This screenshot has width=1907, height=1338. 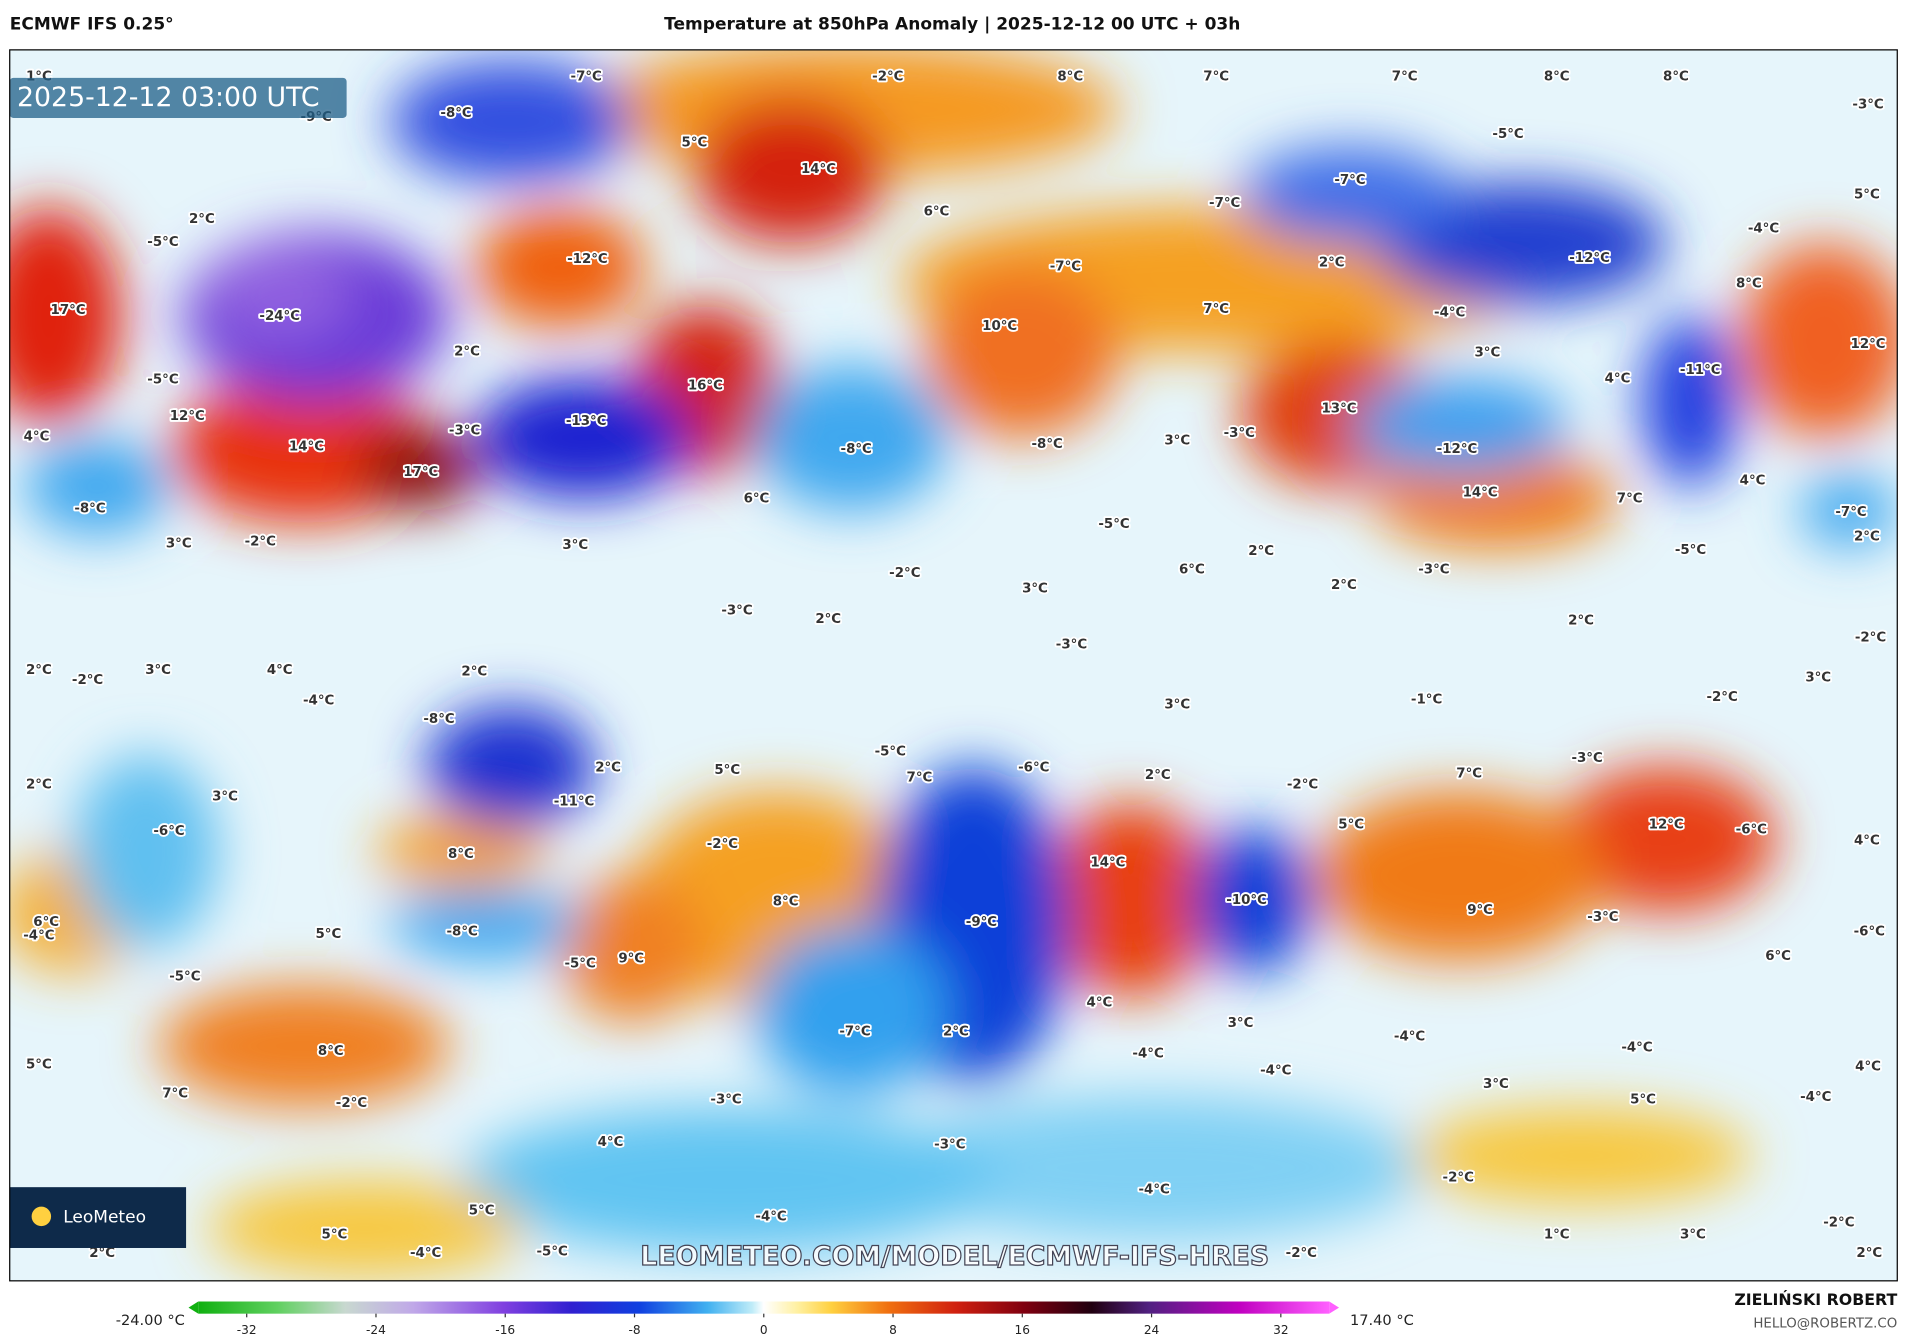 What do you see at coordinates (586, 421) in the screenshot?
I see `anomaly-label: -13°C` at bounding box center [586, 421].